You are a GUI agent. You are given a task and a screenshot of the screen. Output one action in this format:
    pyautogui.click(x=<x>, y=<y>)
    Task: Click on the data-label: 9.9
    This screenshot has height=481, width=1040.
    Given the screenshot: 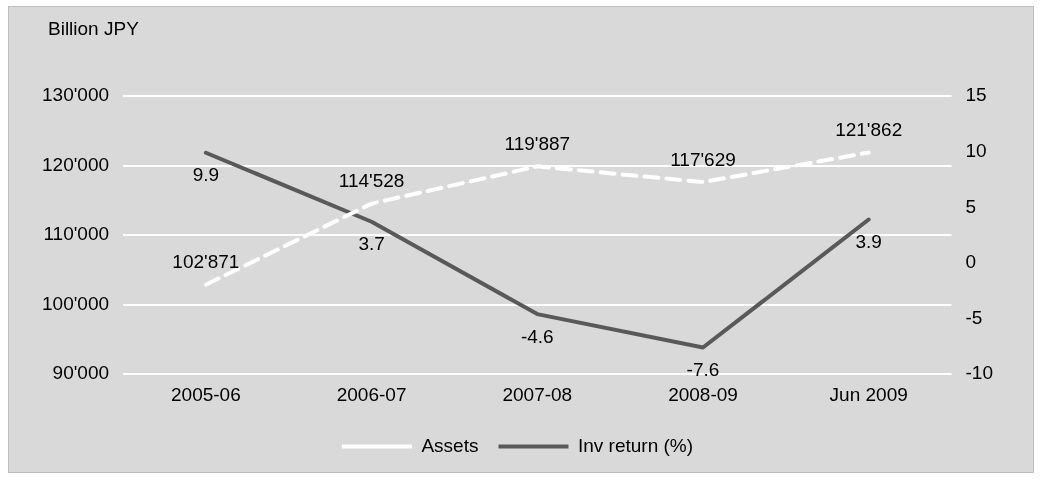 What is the action you would take?
    pyautogui.click(x=206, y=175)
    